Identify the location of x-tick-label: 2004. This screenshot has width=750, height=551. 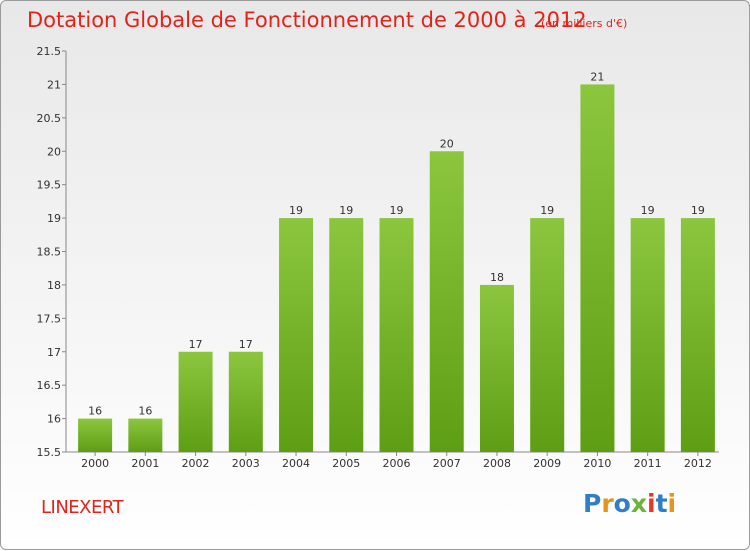
(296, 463).